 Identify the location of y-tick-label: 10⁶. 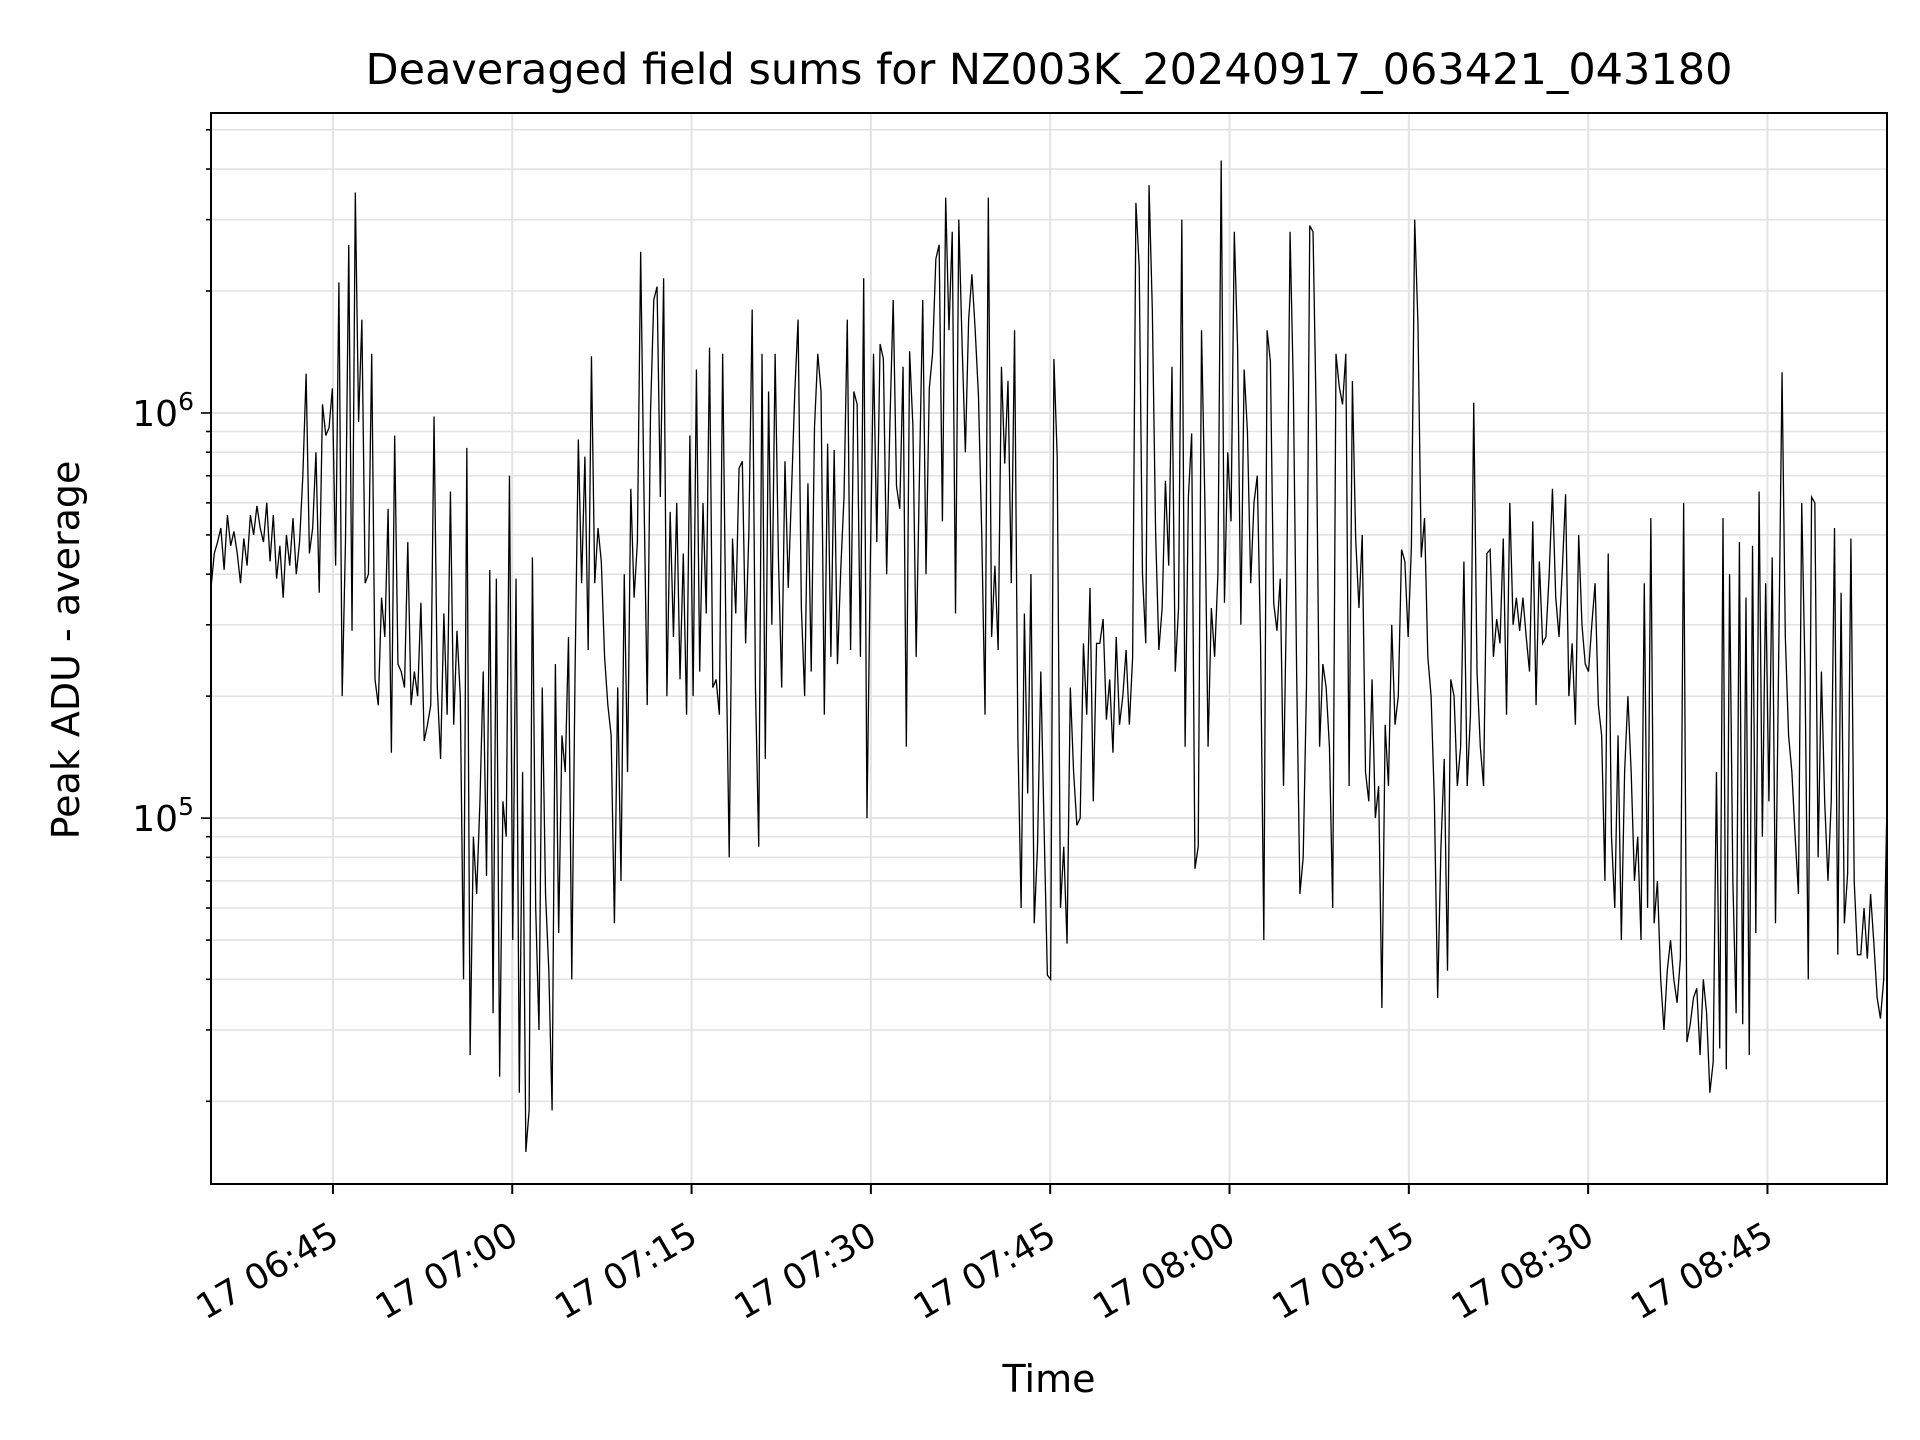
(163, 411).